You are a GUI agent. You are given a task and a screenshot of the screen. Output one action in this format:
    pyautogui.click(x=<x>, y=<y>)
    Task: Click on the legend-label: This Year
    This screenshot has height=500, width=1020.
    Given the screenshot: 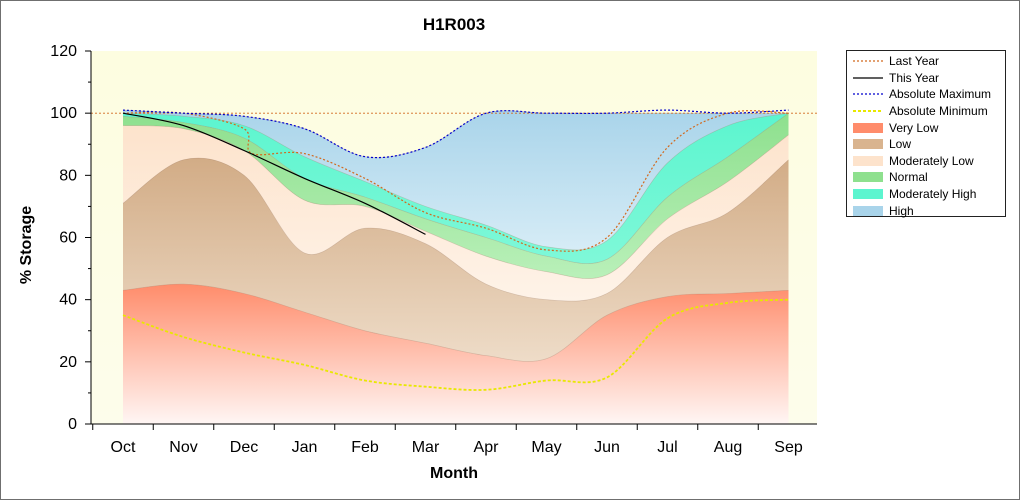 What is the action you would take?
    pyautogui.click(x=914, y=77)
    